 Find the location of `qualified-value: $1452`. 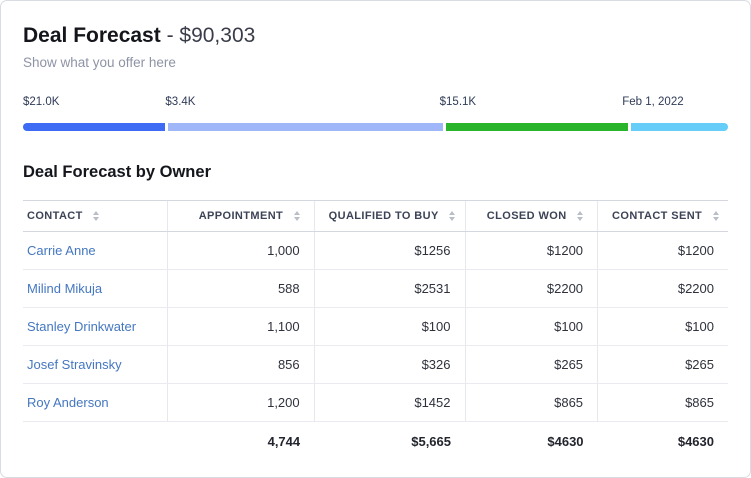

qualified-value: $1452 is located at coordinates (389, 403).